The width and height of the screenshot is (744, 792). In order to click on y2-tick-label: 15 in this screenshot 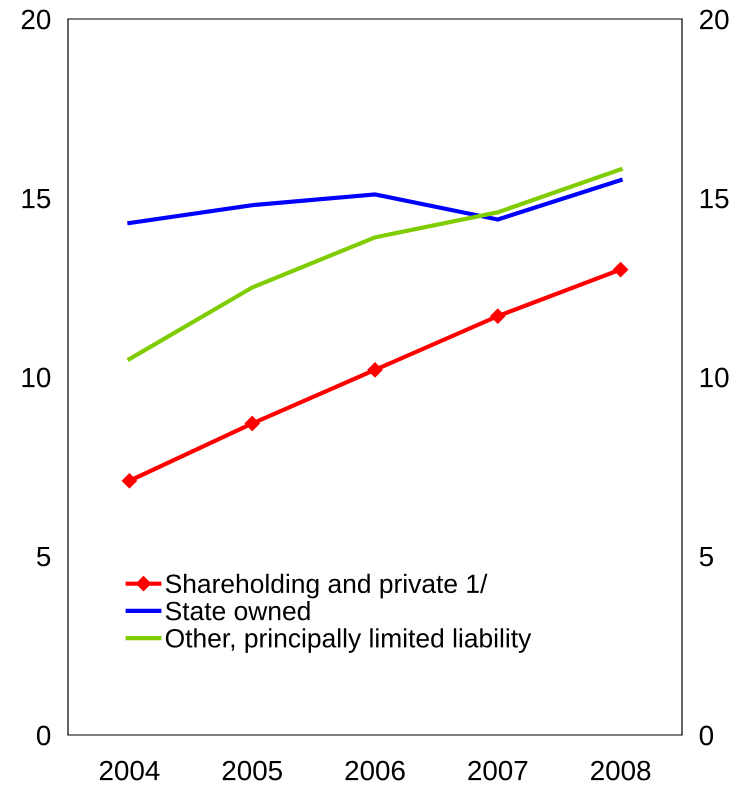, I will do `click(714, 198)`.